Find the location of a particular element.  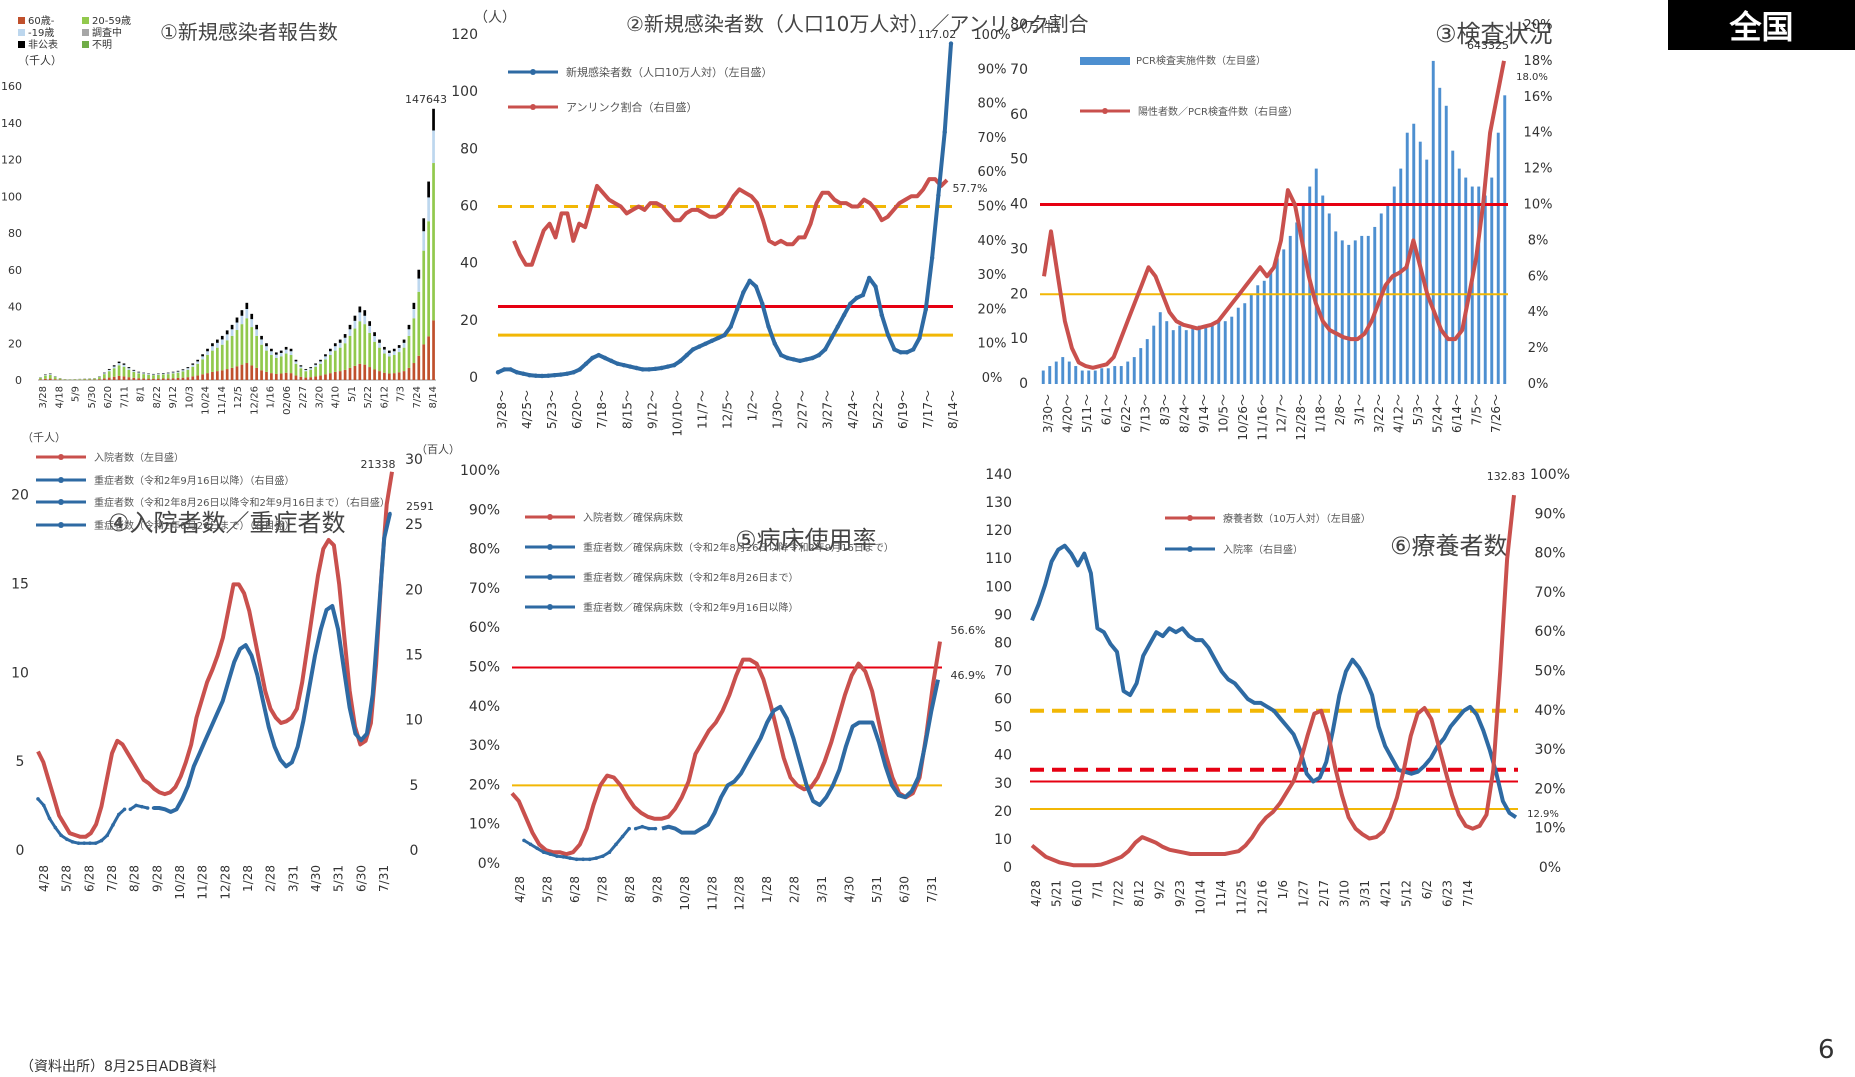

p6-xtick-9: 11/4 is located at coordinates (1221, 893).